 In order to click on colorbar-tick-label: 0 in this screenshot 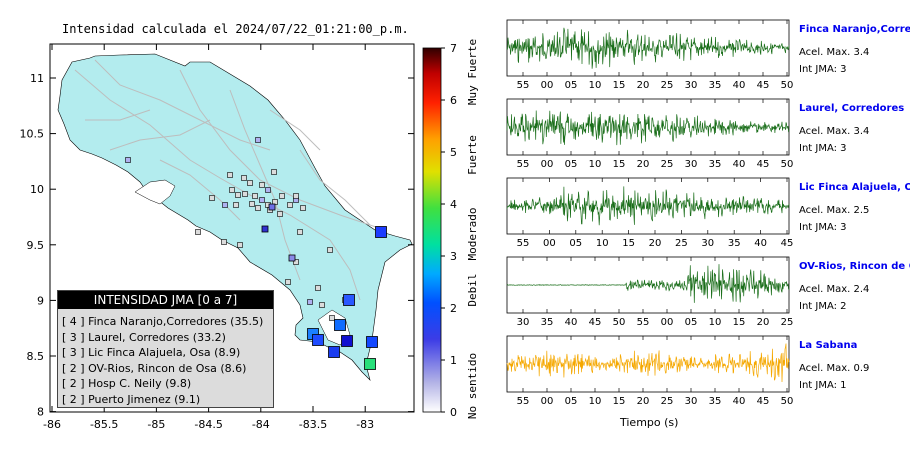, I will do `click(453, 412)`.